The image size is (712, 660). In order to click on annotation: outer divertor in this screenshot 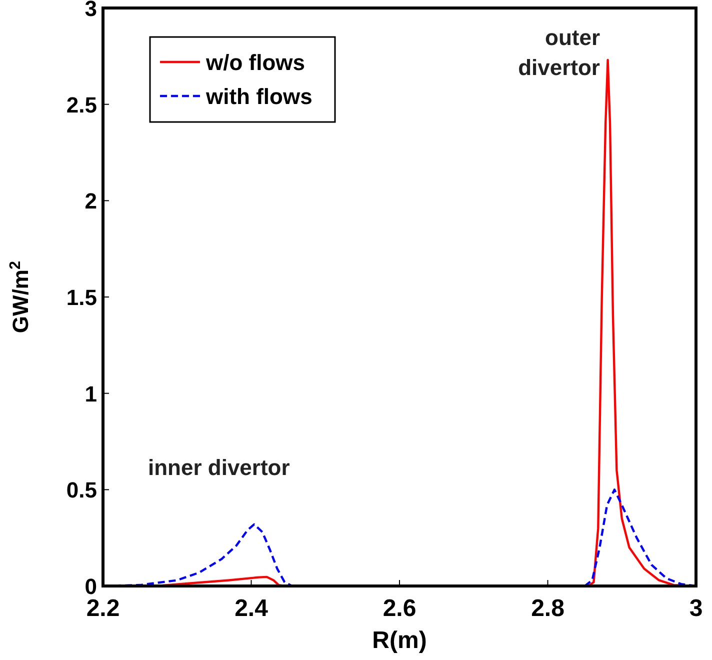, I will do `click(559, 52)`.